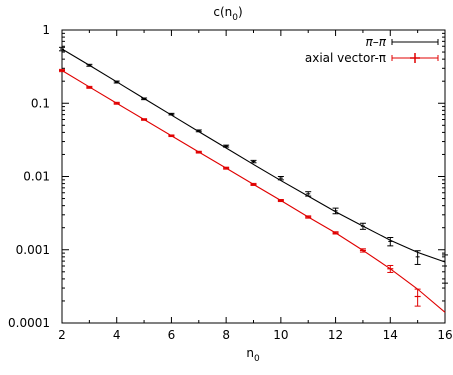 Image resolution: width=453 pixels, height=375 pixels. What do you see at coordinates (36, 177) in the screenshot?
I see `y-tick-label: 0.01` at bounding box center [36, 177].